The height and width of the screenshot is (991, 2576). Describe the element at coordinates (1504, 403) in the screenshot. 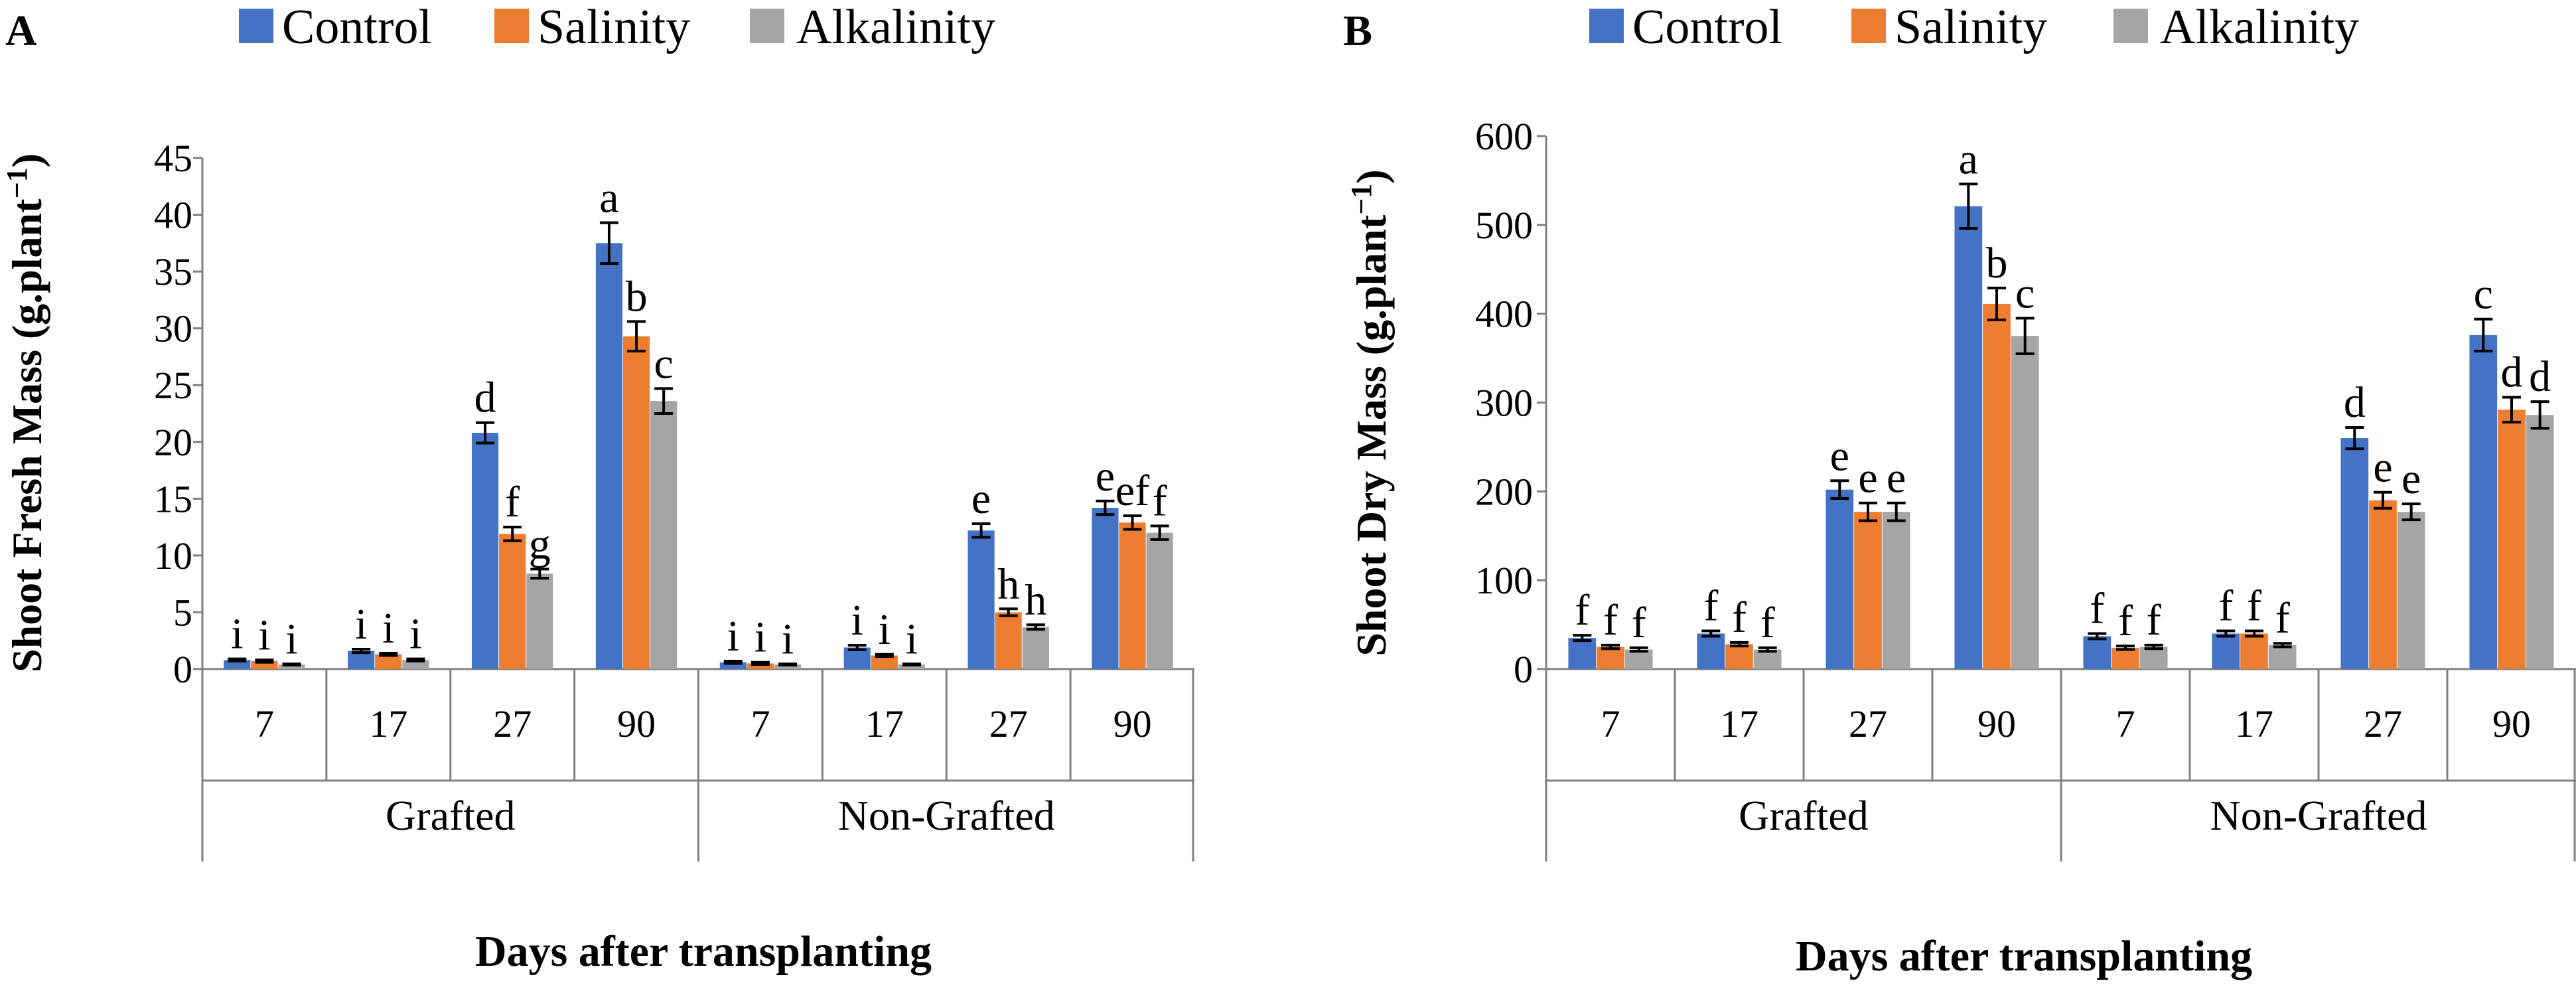

I see `y-tick-label: 300` at that location.